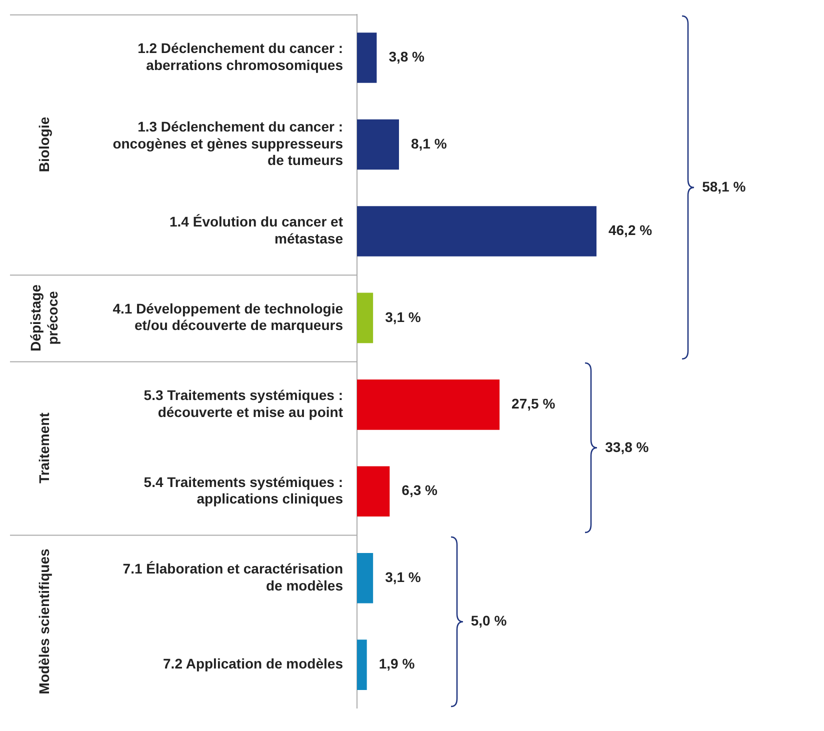 Image resolution: width=824 pixels, height=731 pixels. What do you see at coordinates (420, 490) in the screenshot?
I see `data-label: 6,3 %` at bounding box center [420, 490].